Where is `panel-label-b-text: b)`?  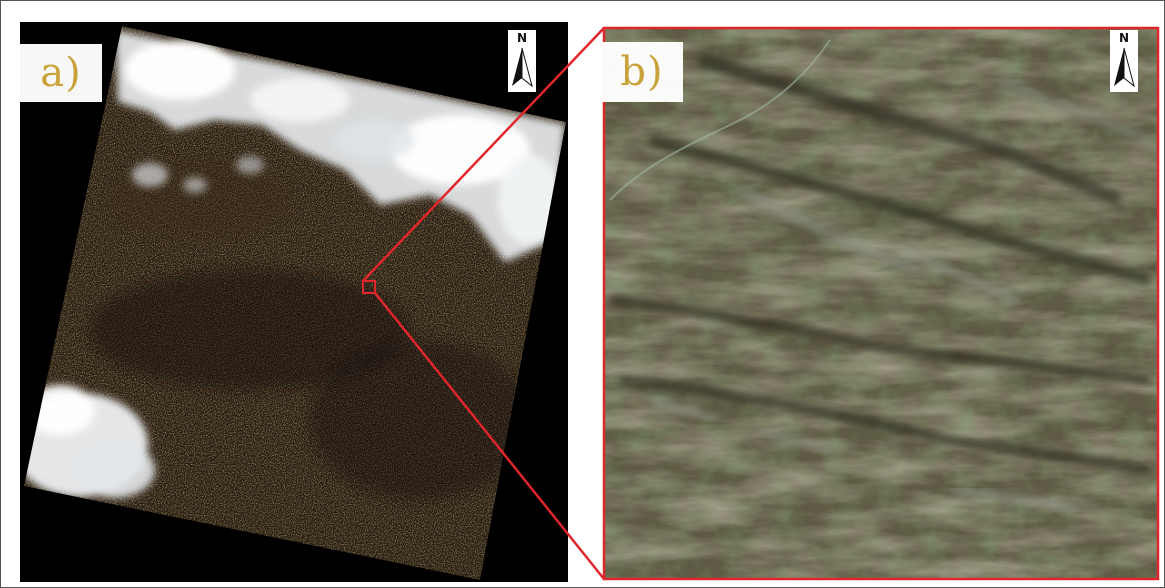
panel-label-b-text: b) is located at coordinates (642, 72).